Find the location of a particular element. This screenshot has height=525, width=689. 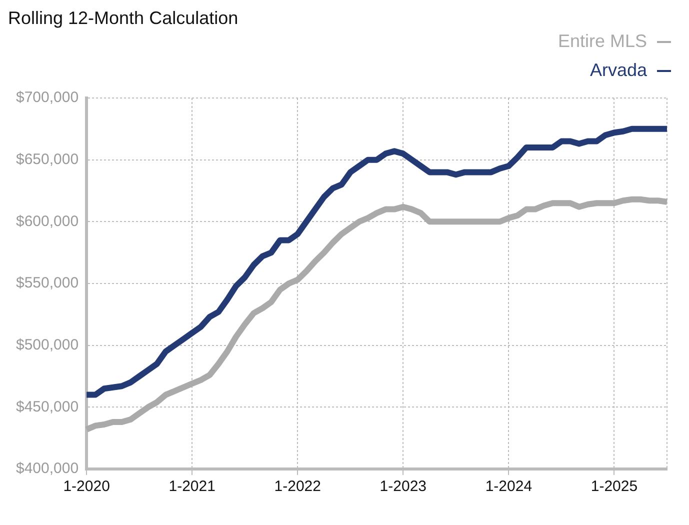

x-tick-label: 1-2021 is located at coordinates (192, 487).